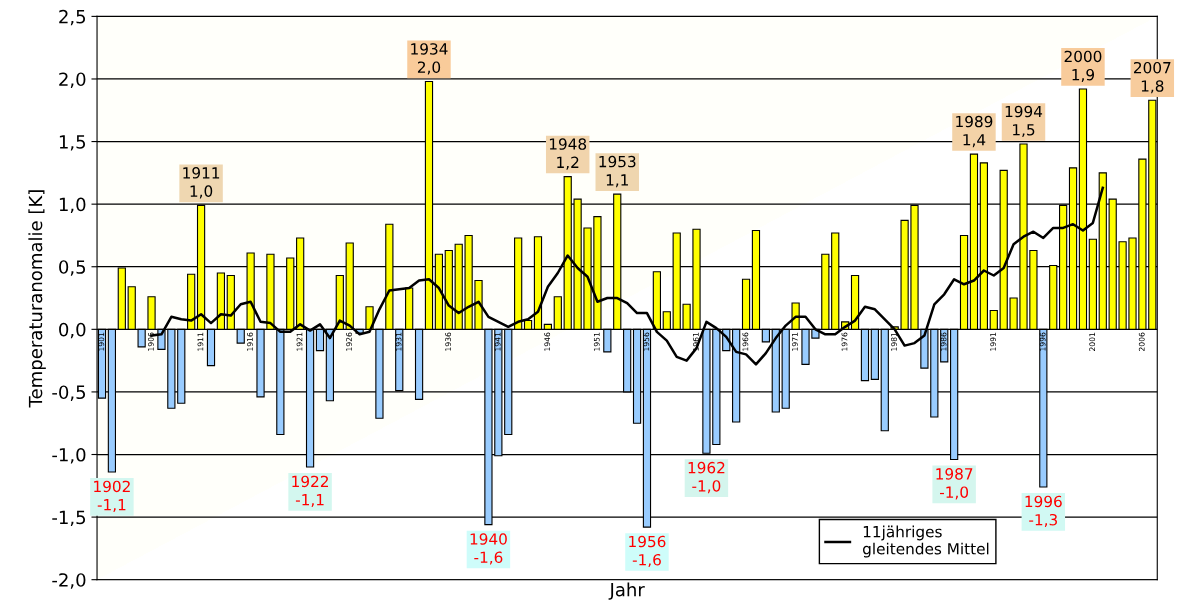  Describe the element at coordinates (1152, 77) in the screenshot. I see `annotation: 2007 1,8` at that location.